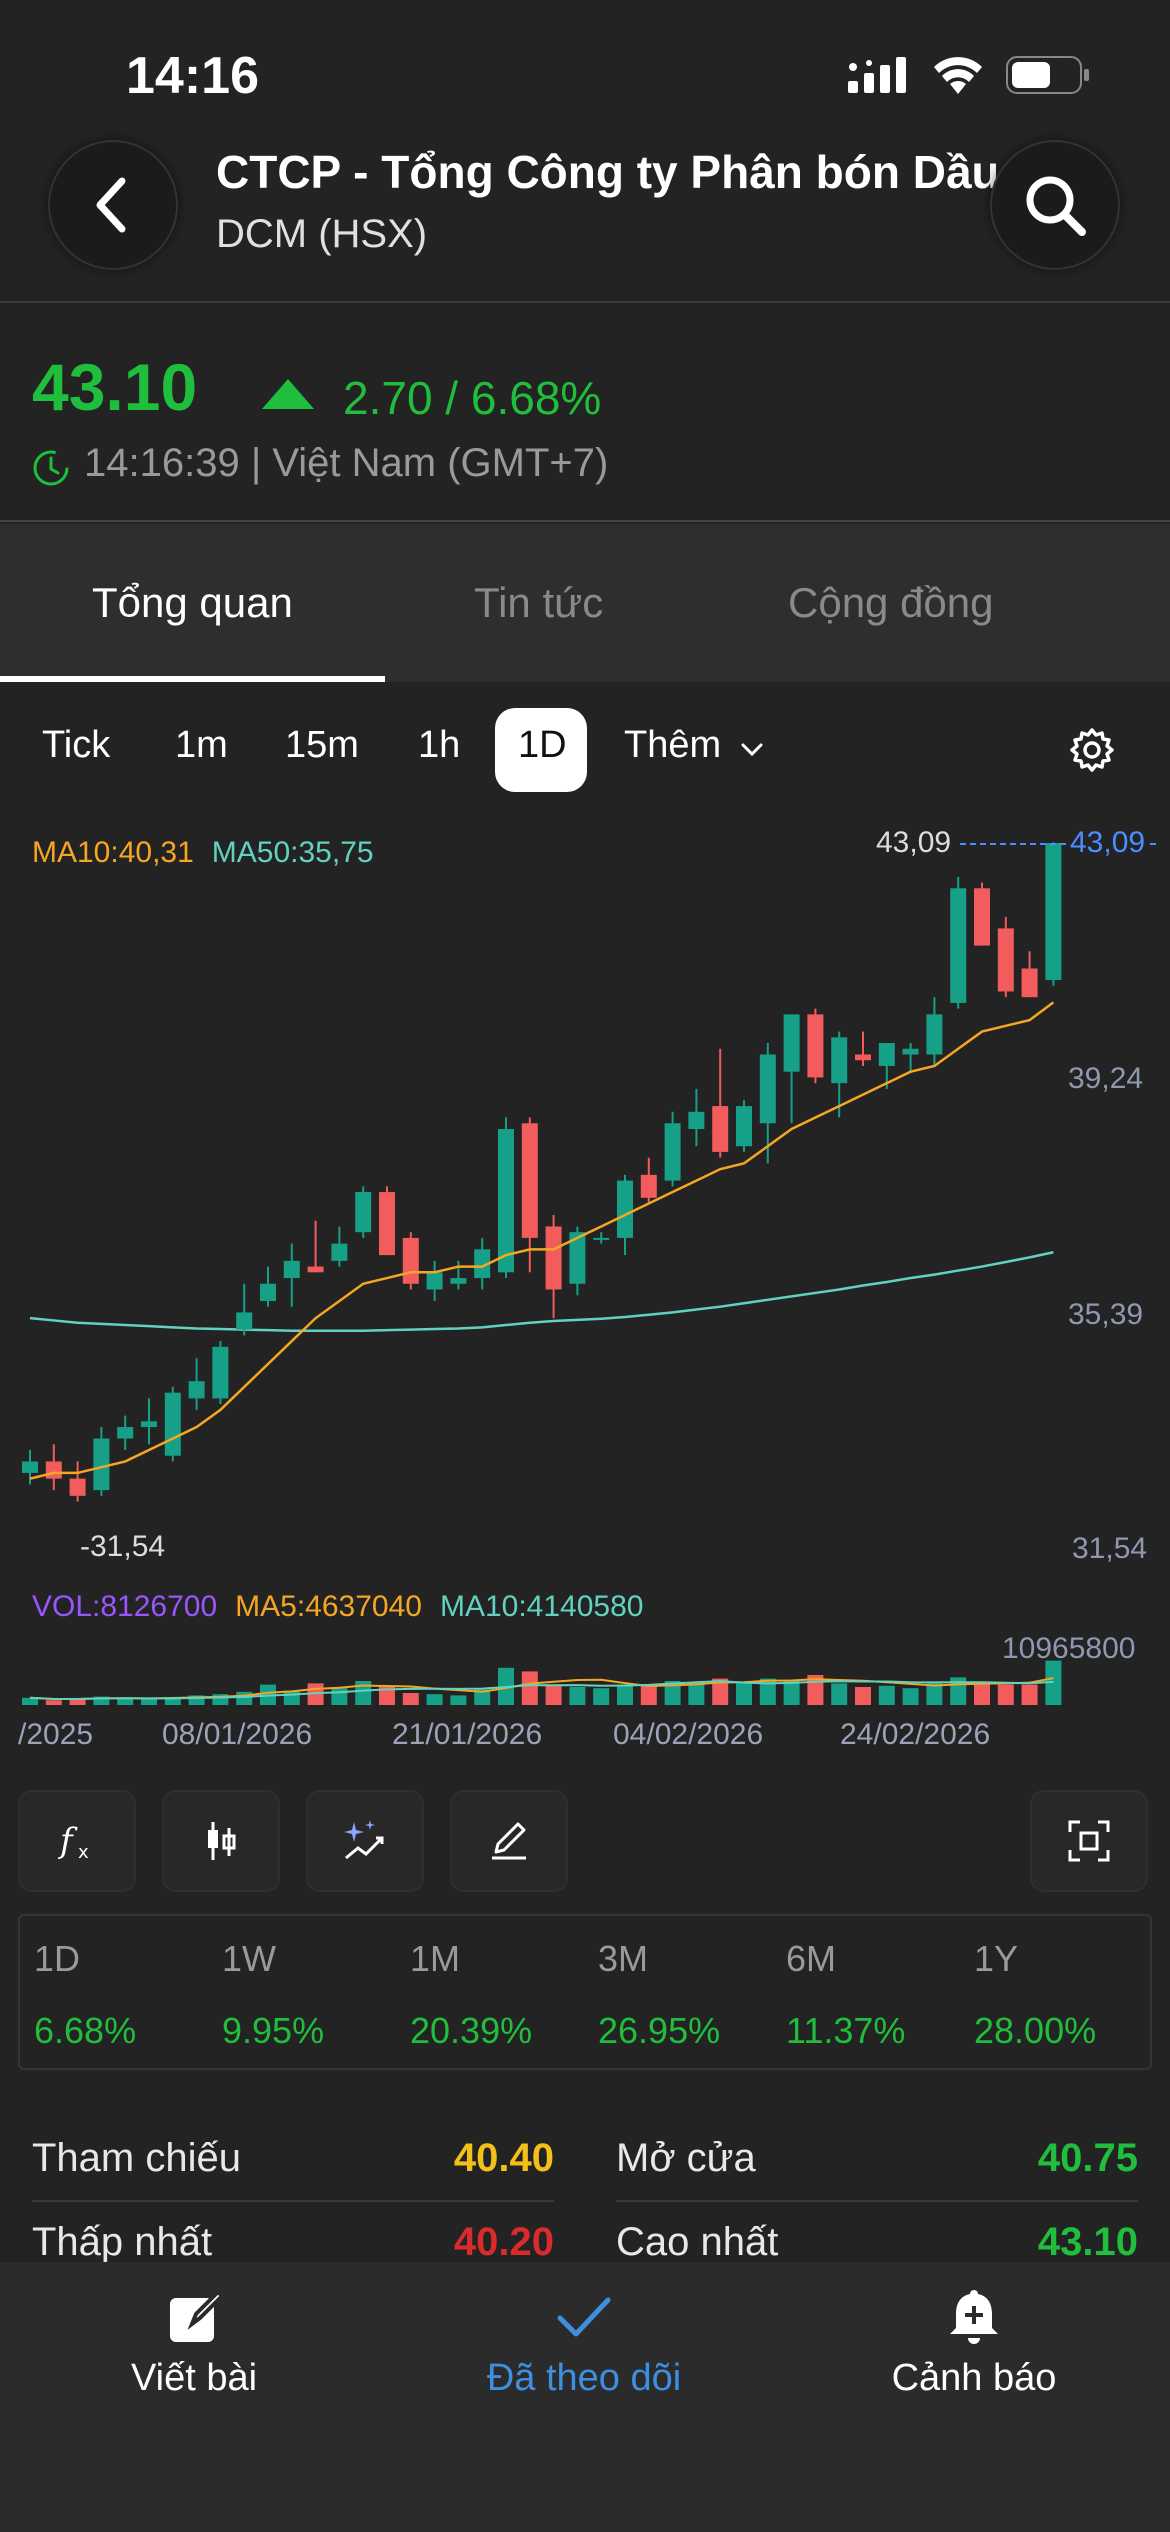 Image resolution: width=1170 pixels, height=2532 pixels. What do you see at coordinates (192, 602) in the screenshot?
I see `tab-overview: Tổng quan` at bounding box center [192, 602].